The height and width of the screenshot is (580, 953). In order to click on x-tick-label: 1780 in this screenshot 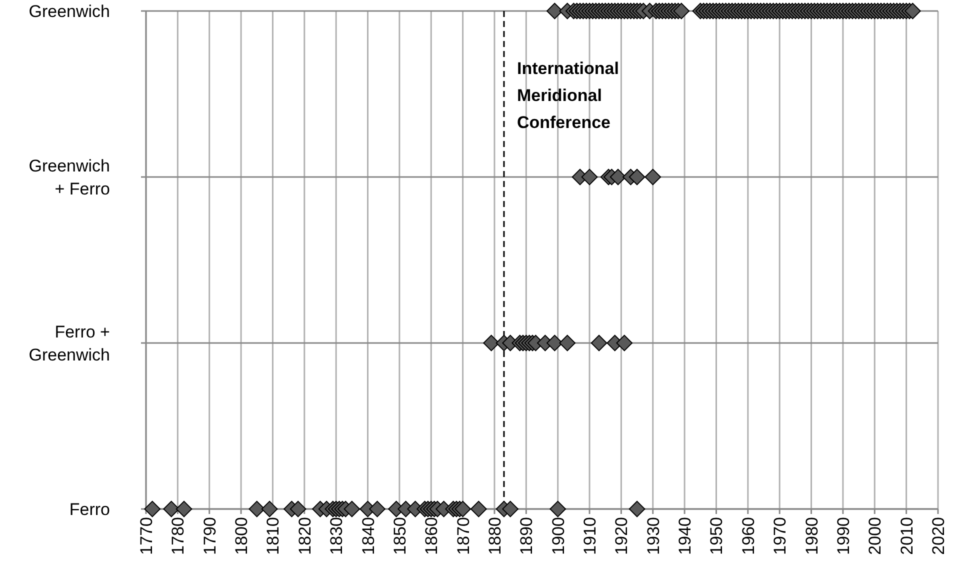, I will do `click(178, 536)`.